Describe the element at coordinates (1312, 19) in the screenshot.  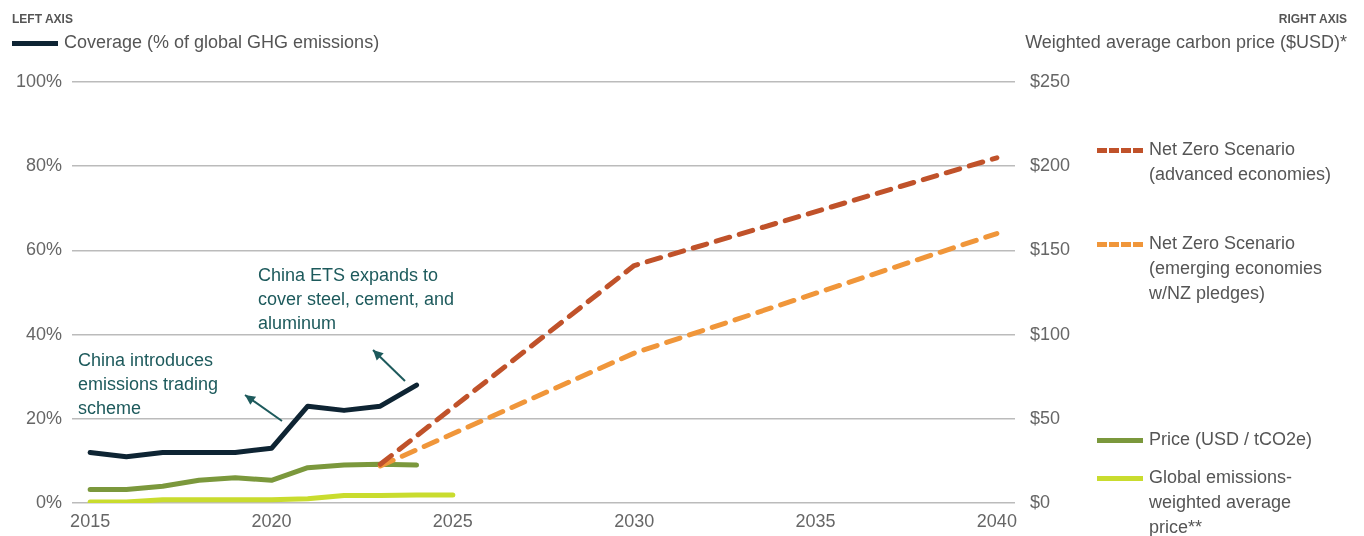
I see `text: RIGHT AXIS` at that location.